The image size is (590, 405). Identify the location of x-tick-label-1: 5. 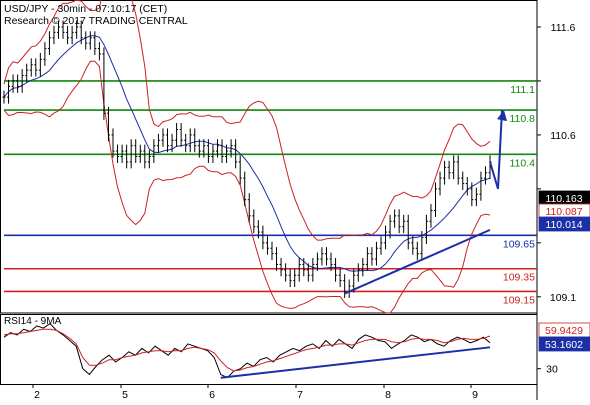
(125, 394).